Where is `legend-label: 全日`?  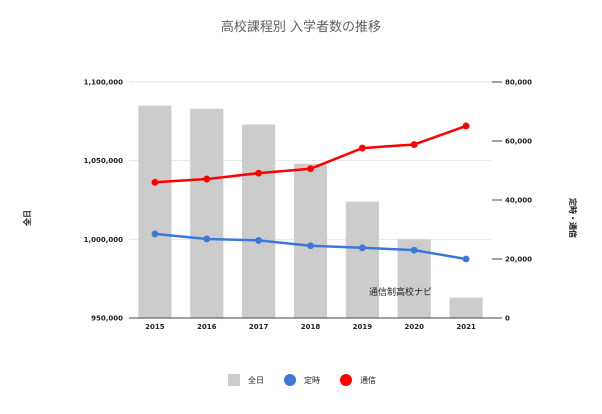 legend-label: 全日 is located at coordinates (256, 380).